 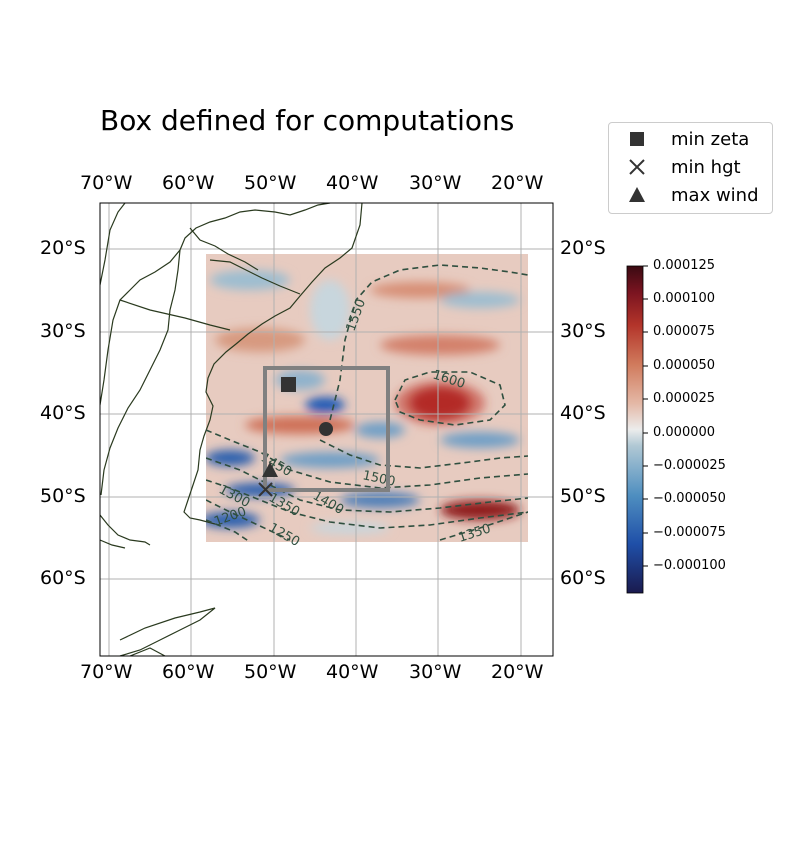 I want to click on colorbar-tick-label: 0.000075, so click(x=684, y=331).